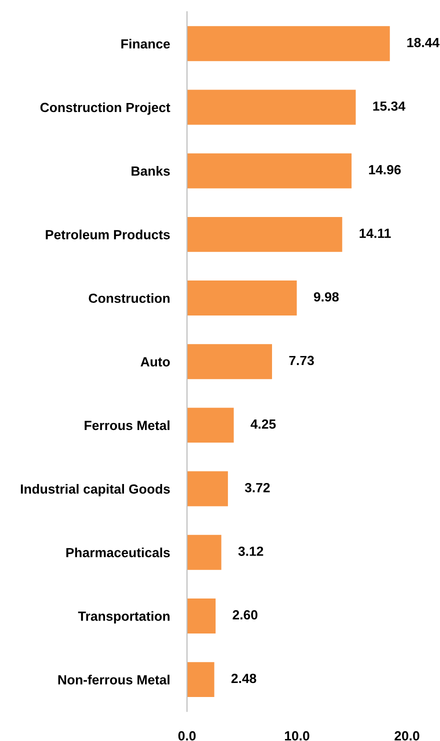 The image size is (440, 741). What do you see at coordinates (187, 735) in the screenshot?
I see `x-tick-label: 0.0` at bounding box center [187, 735].